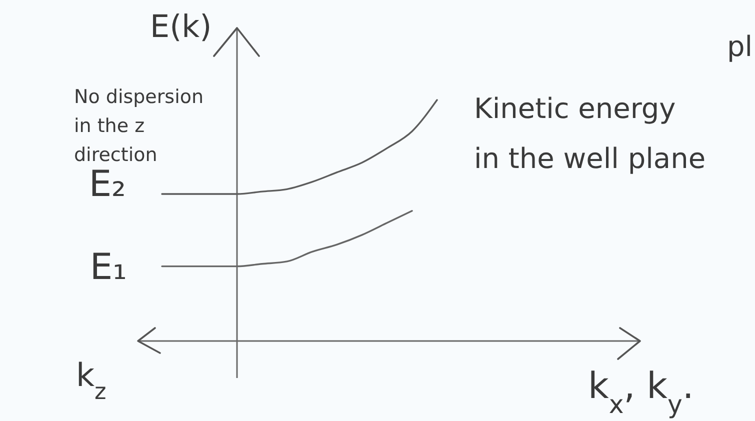 The image size is (755, 421). Describe the element at coordinates (139, 126) in the screenshot. I see `annotation: No dispersion in the z direction` at that location.